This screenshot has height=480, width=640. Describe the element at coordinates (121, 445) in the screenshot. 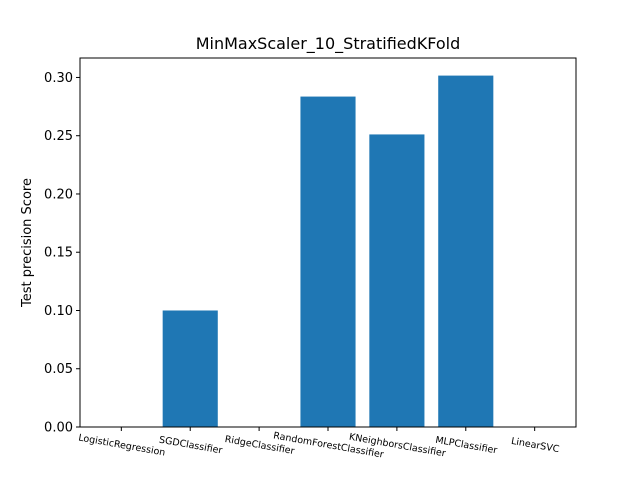

I see `x-tick-label: LogisticRegression` at that location.